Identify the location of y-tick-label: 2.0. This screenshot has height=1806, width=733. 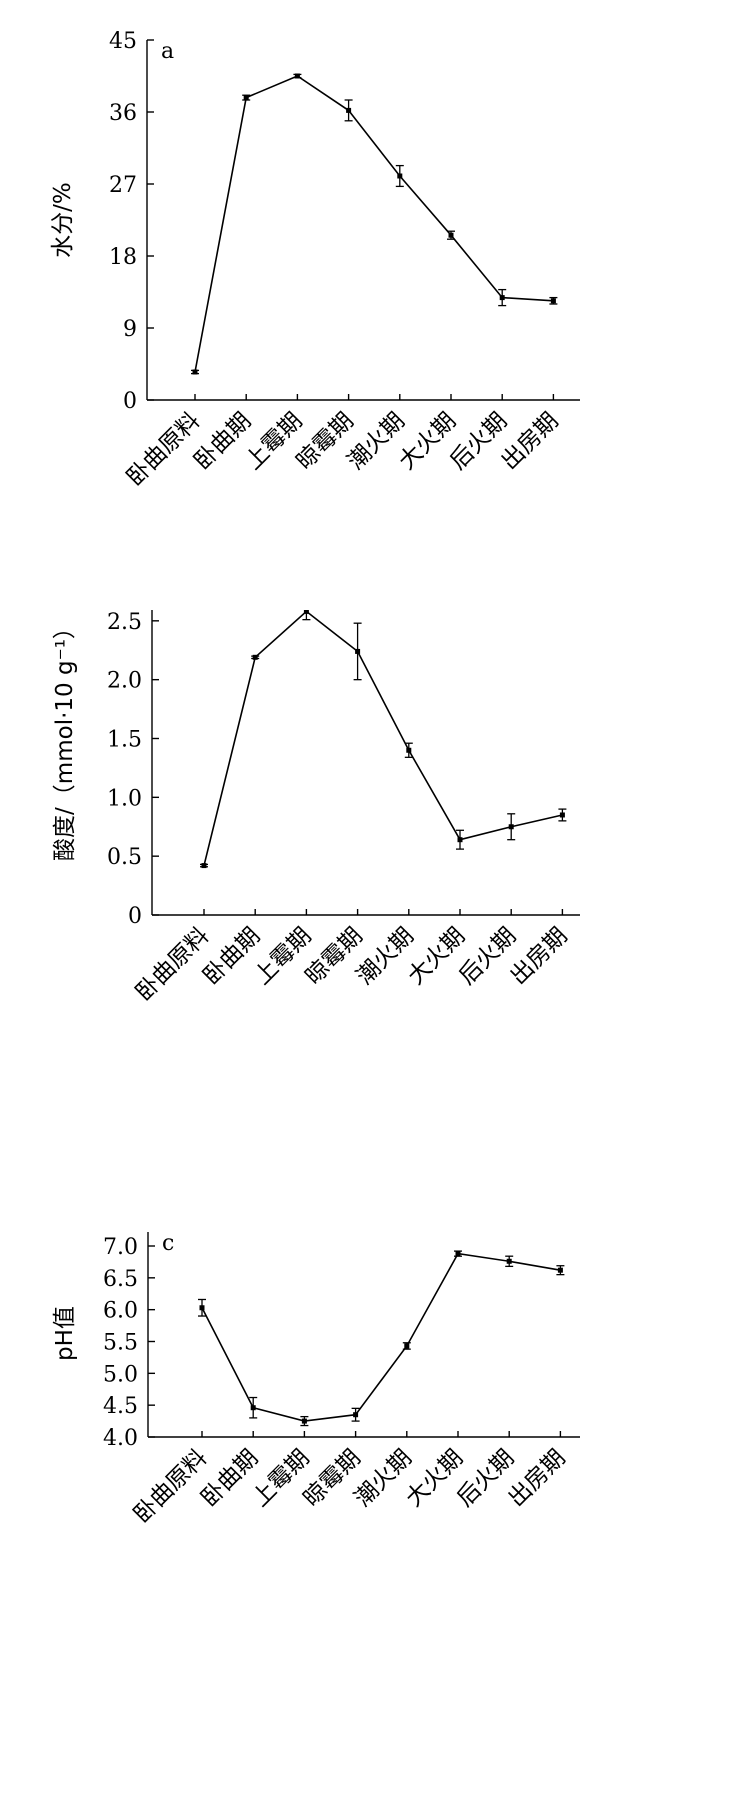
(124, 681).